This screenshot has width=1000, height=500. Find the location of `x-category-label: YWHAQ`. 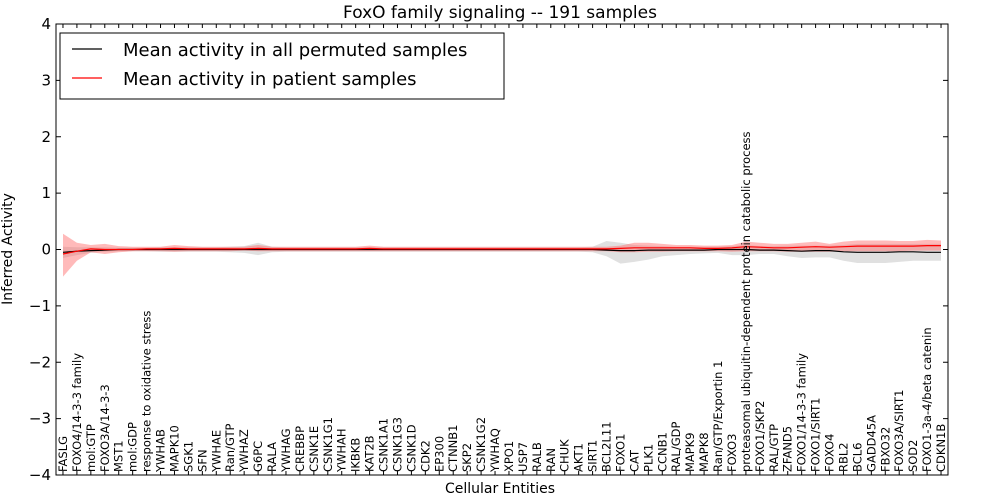

x-category-label: YWHAQ is located at coordinates (495, 450).